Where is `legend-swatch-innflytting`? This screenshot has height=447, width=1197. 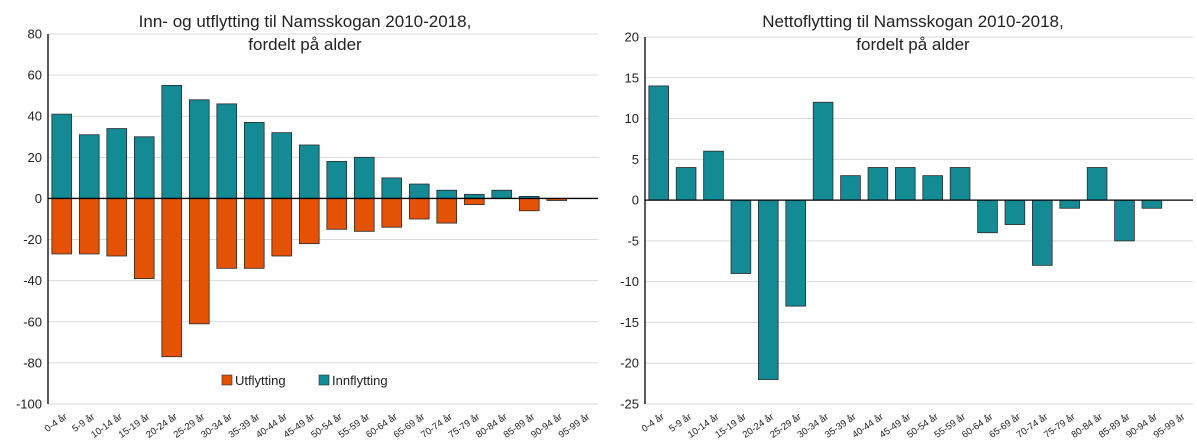 legend-swatch-innflytting is located at coordinates (324, 380).